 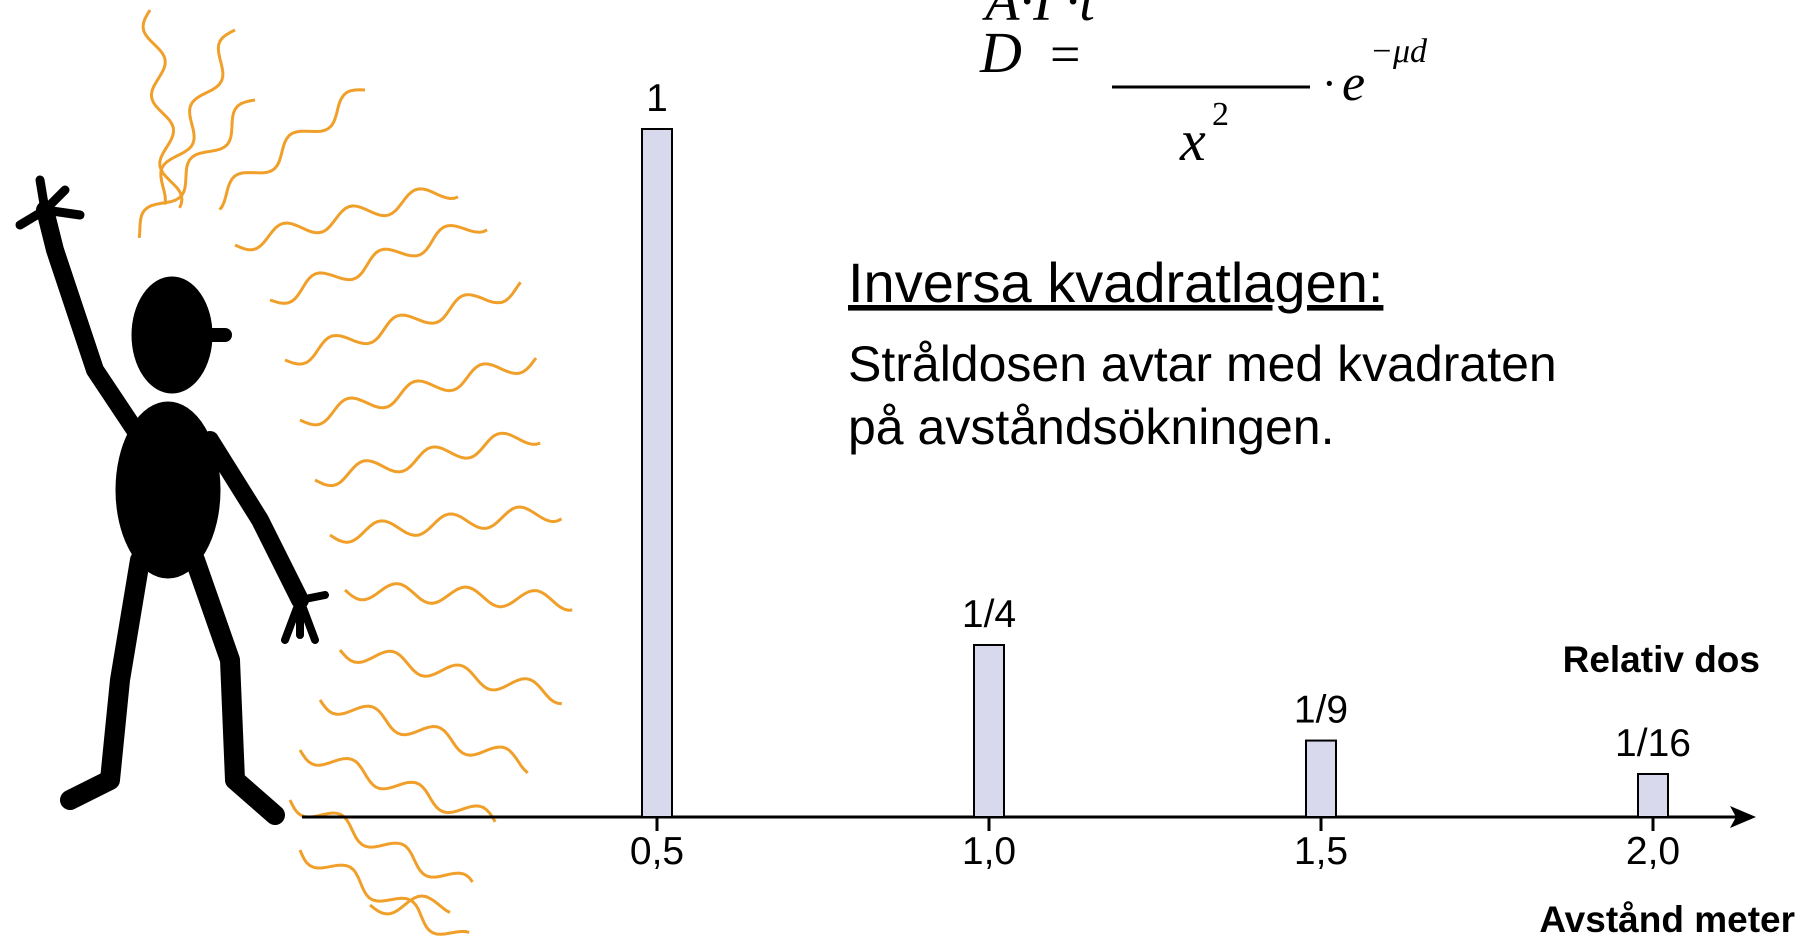 What do you see at coordinates (1220, 114) in the screenshot?
I see `formula-denominator-exponent: 2` at bounding box center [1220, 114].